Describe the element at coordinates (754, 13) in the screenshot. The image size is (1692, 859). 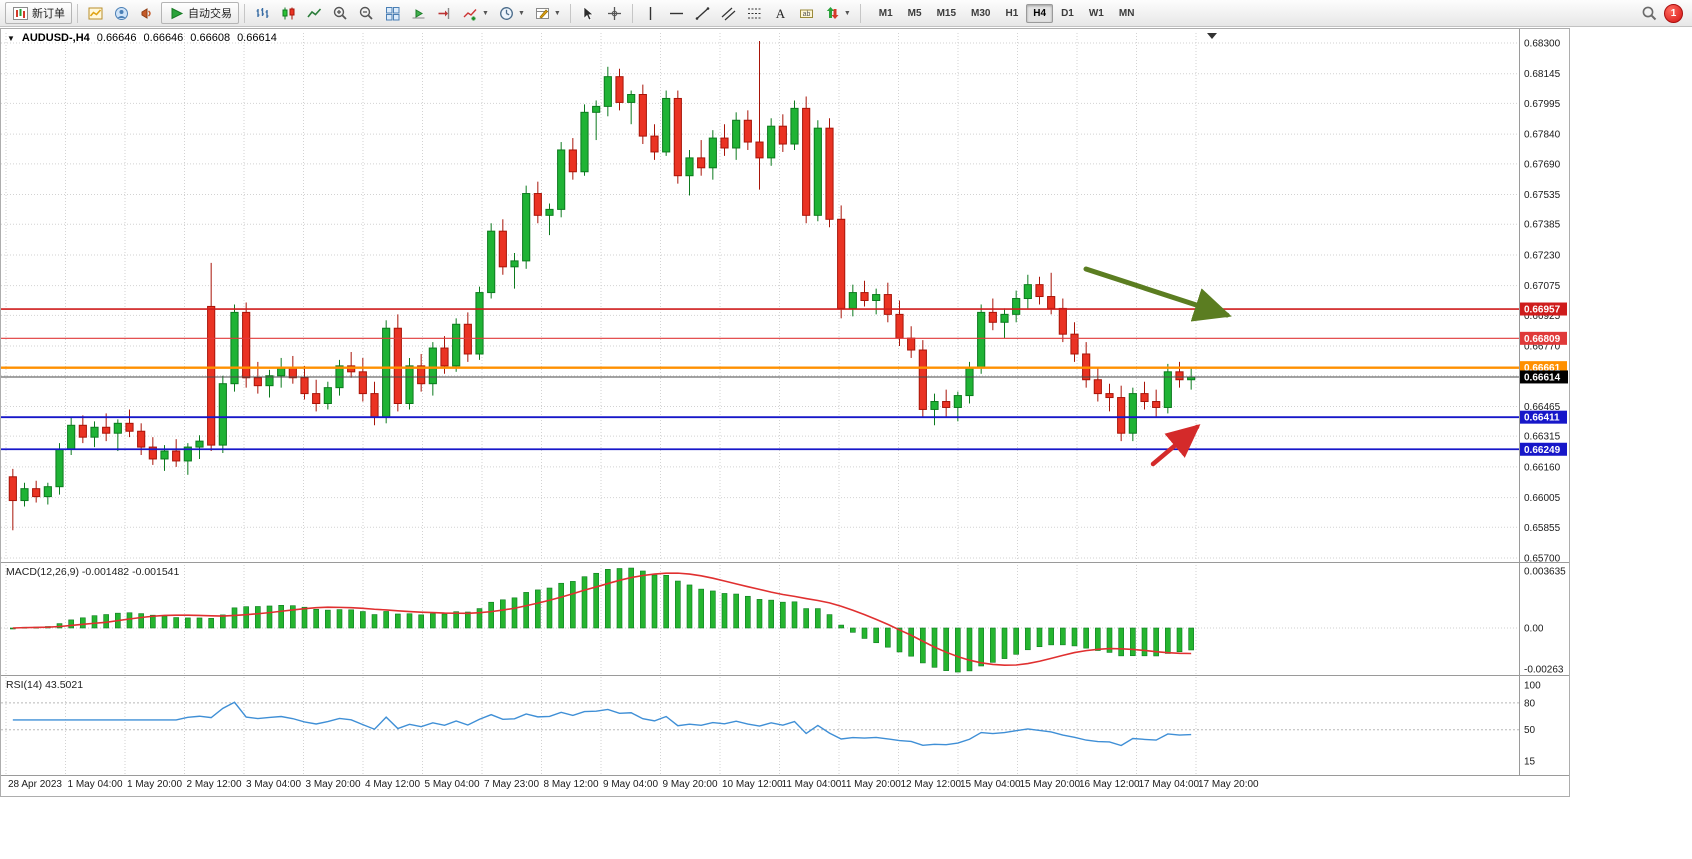
I see `fibonacci-tool` at that location.